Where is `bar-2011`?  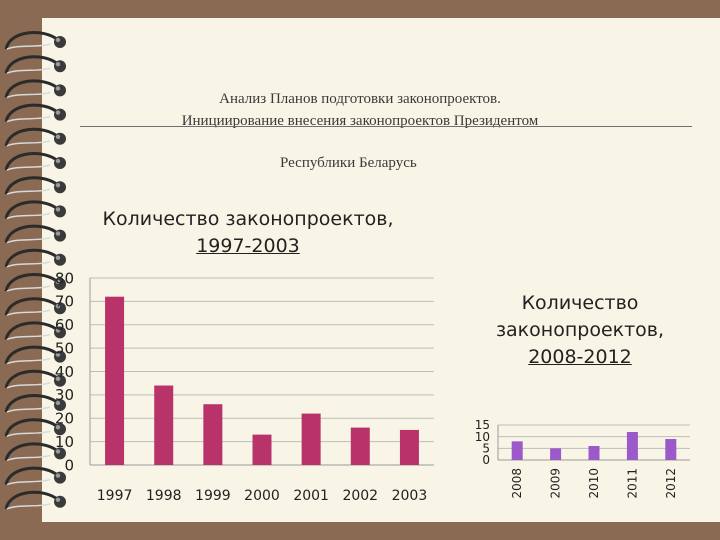
bar-2011 is located at coordinates (632, 446).